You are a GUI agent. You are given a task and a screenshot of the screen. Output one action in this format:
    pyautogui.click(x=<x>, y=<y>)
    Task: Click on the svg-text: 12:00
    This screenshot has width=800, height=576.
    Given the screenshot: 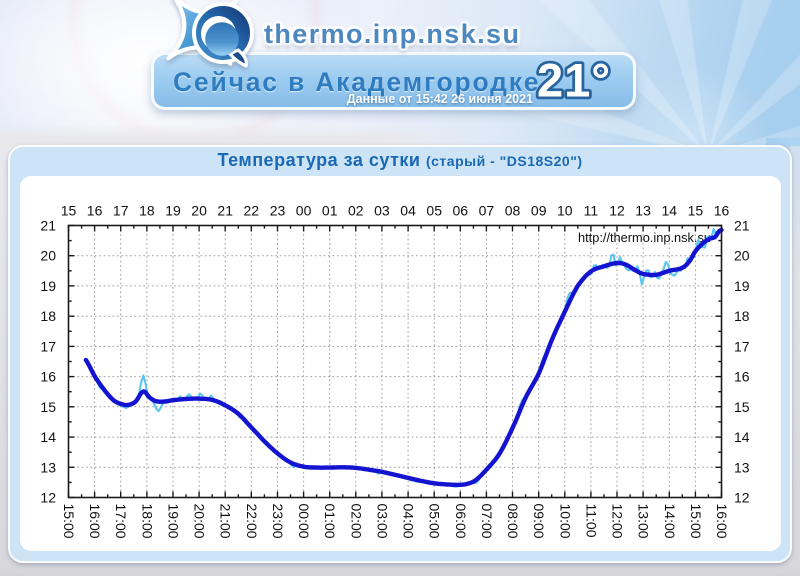 What is the action you would take?
    pyautogui.click(x=618, y=521)
    